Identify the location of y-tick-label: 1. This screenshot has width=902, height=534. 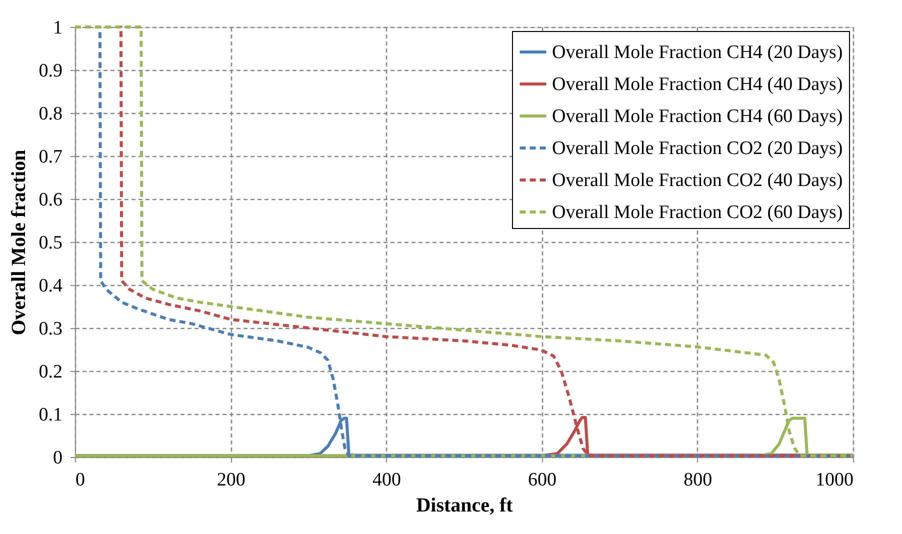
(57, 28).